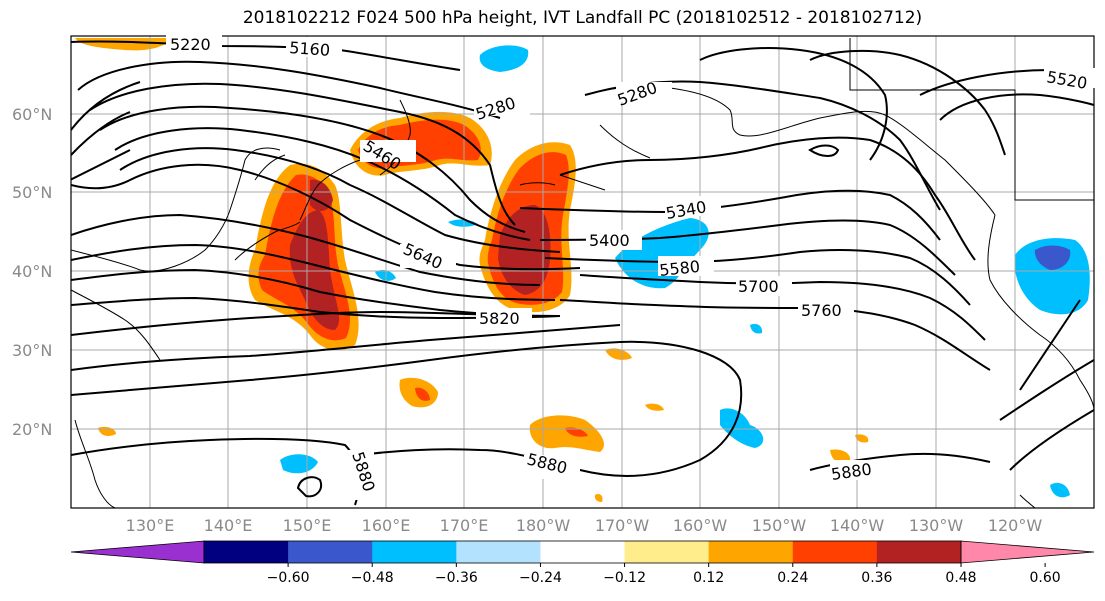  Describe the element at coordinates (622, 525) in the screenshot. I see `lon-label: 170°W` at that location.